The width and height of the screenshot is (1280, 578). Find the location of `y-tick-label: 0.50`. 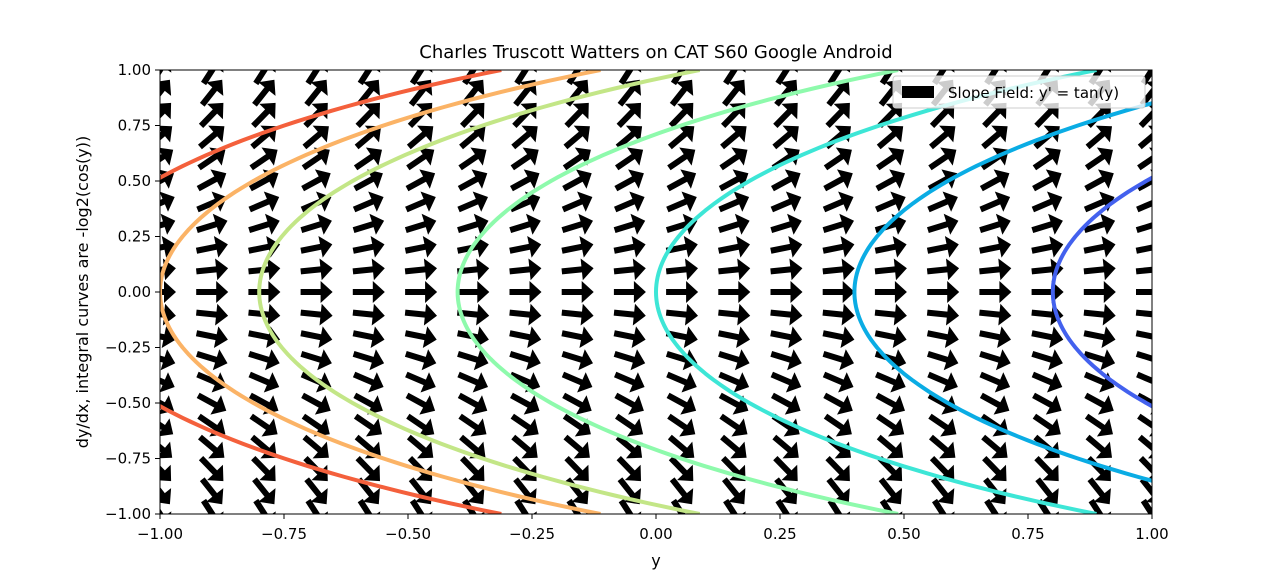

y-tick-label: 0.50 is located at coordinates (134, 181).